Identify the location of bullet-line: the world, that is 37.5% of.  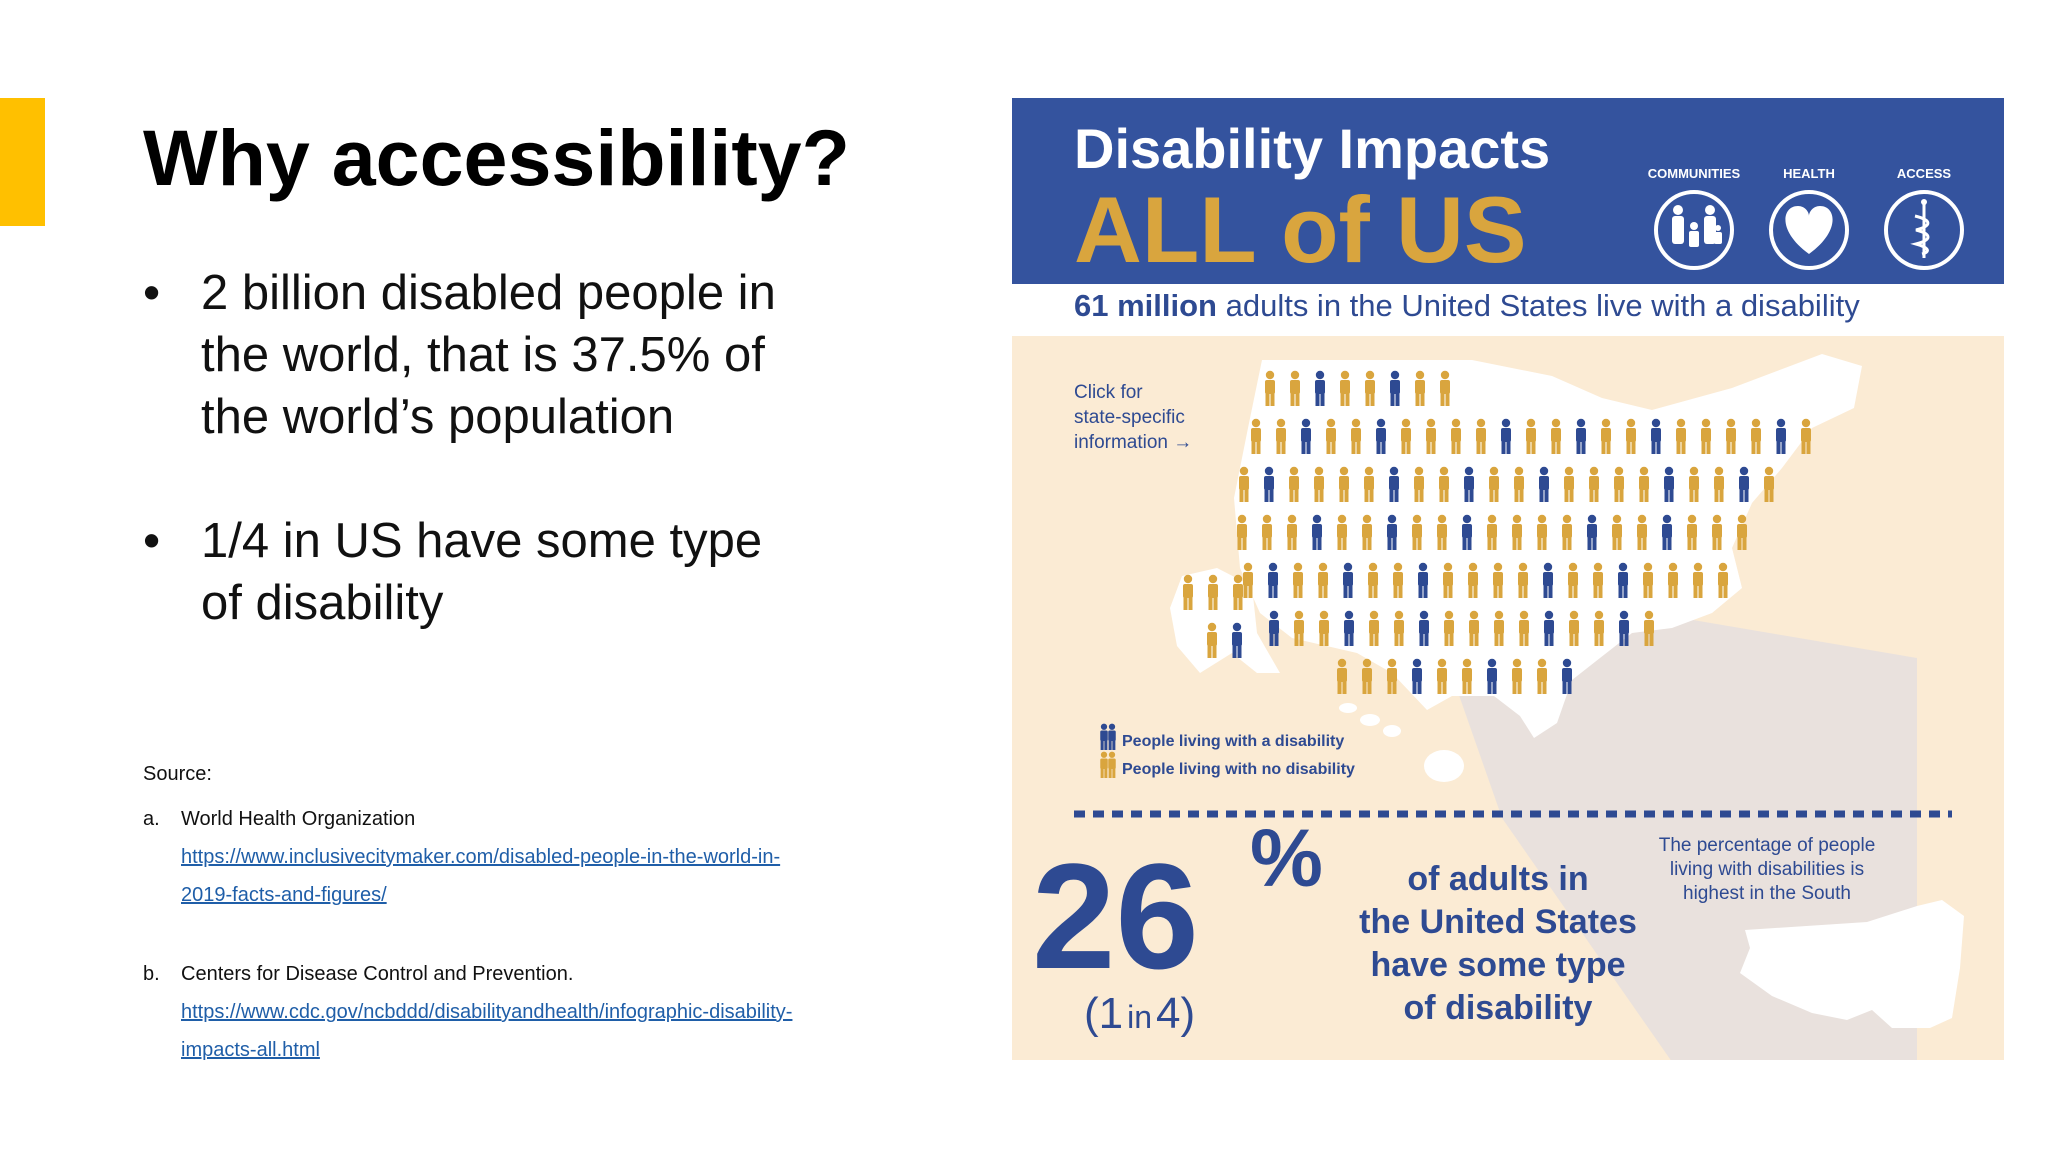
(483, 355).